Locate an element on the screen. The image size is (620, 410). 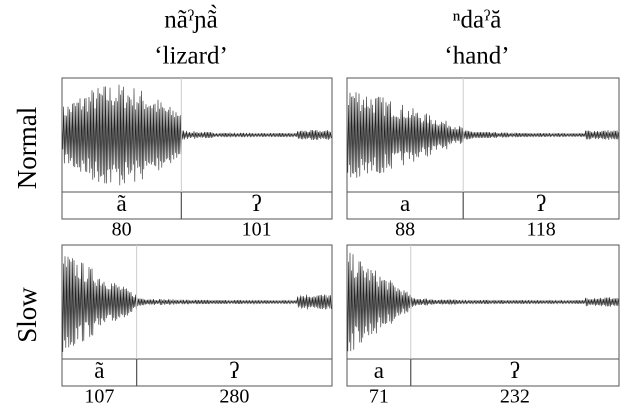
segment-duration: 232 is located at coordinates (515, 397).